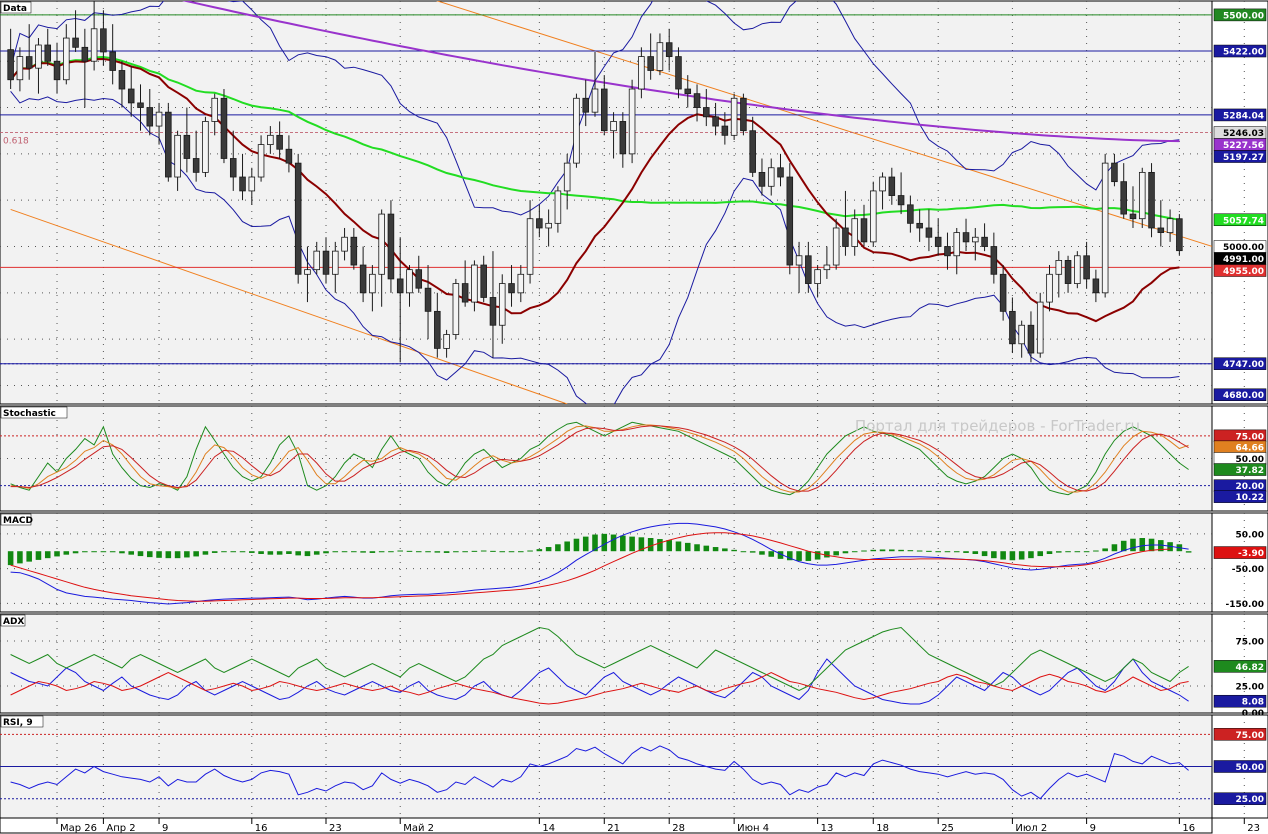 The width and height of the screenshot is (1268, 834). Describe the element at coordinates (678, 828) in the screenshot. I see `time-tick-label: 28` at that location.